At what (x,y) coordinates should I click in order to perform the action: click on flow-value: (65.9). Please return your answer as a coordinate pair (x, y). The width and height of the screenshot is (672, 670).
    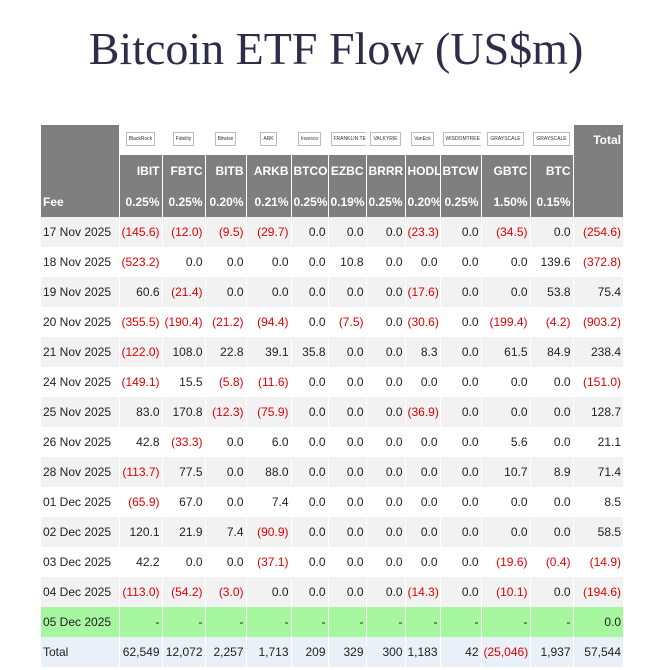
    Looking at the image, I should click on (140, 502).